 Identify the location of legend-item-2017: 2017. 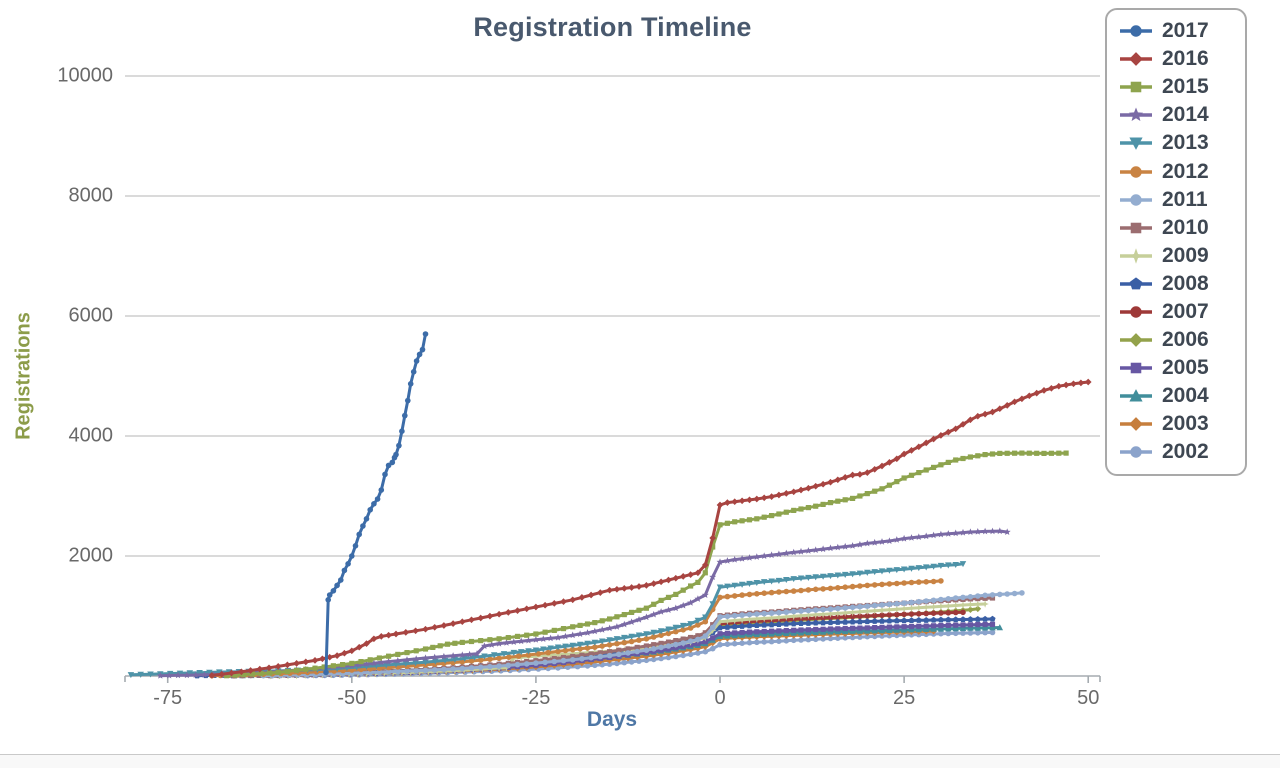
(1178, 31).